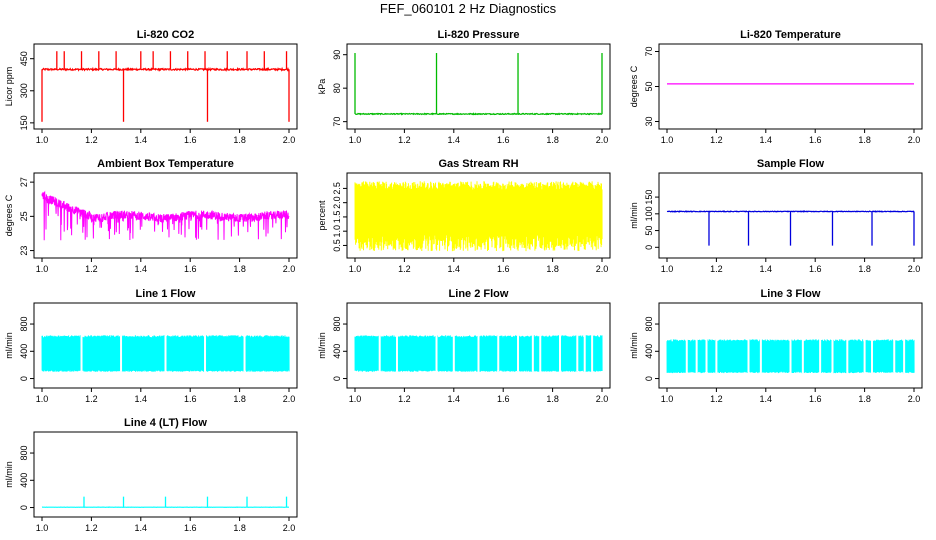 This screenshot has width=936, height=540. Describe the element at coordinates (9, 87) in the screenshot. I see `y-axis-label: Licor ppm` at that location.